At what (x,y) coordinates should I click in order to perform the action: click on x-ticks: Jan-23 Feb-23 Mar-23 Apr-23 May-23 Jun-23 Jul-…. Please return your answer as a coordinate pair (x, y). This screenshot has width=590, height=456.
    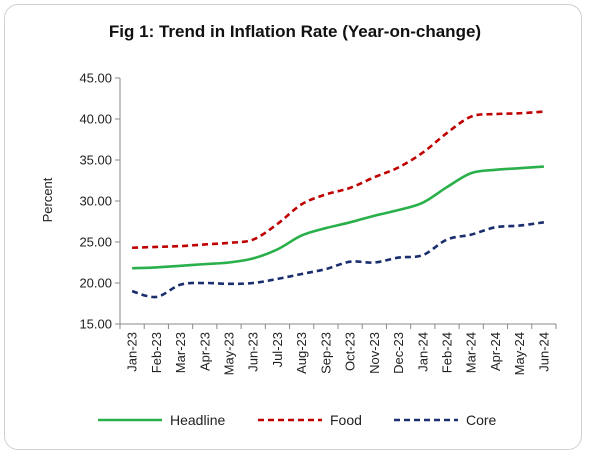
    Looking at the image, I should click on (338, 349).